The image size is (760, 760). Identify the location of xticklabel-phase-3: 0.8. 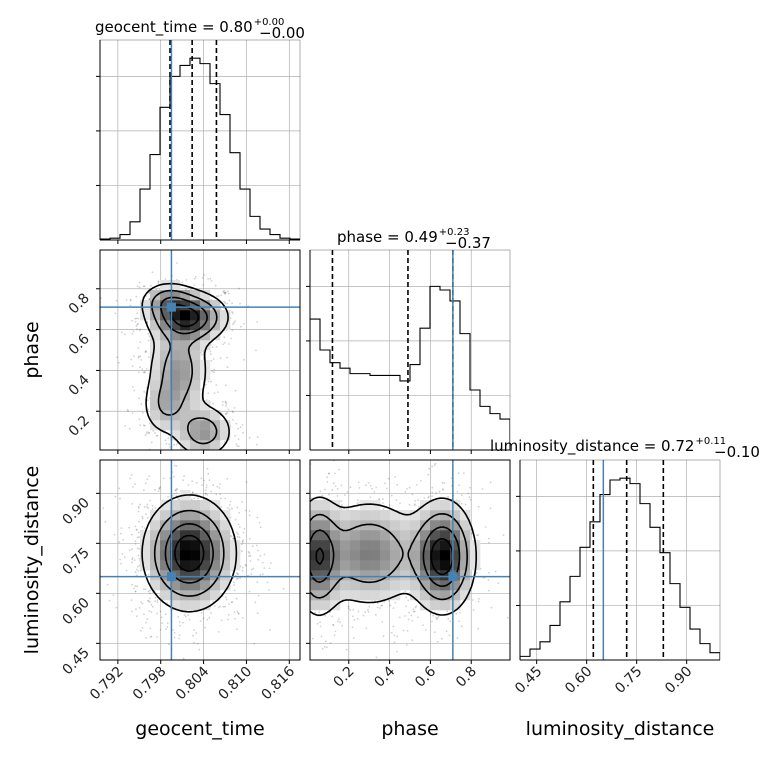
(466, 677).